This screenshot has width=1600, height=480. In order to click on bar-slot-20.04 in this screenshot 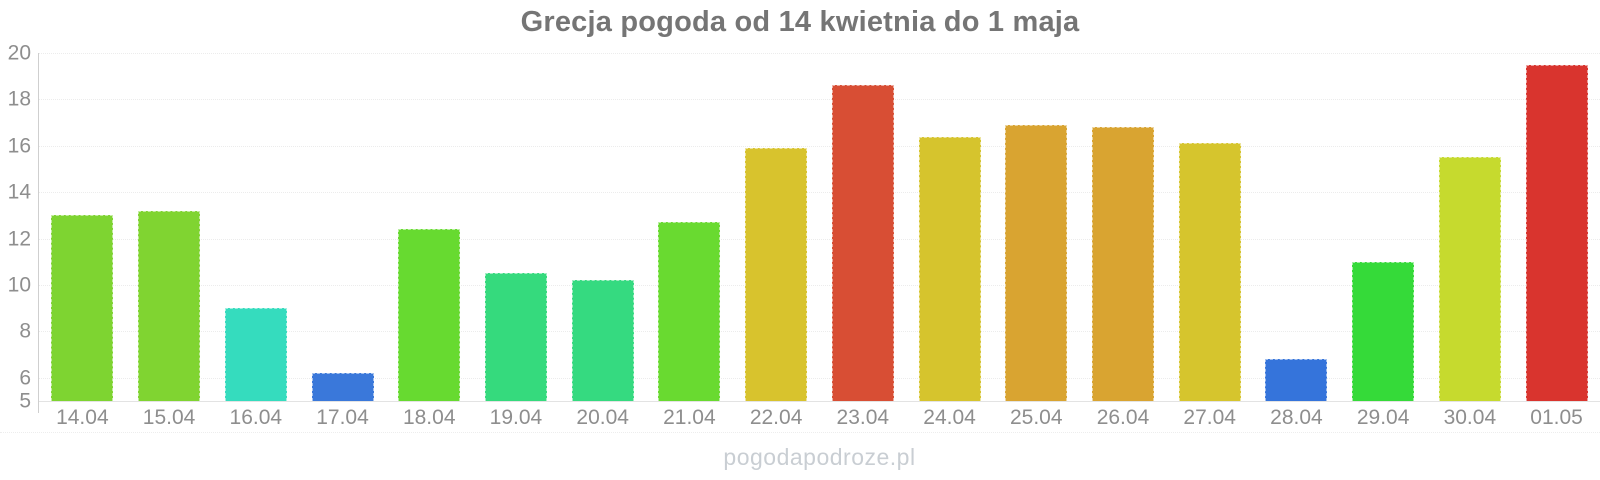, I will do `click(602, 227)`.